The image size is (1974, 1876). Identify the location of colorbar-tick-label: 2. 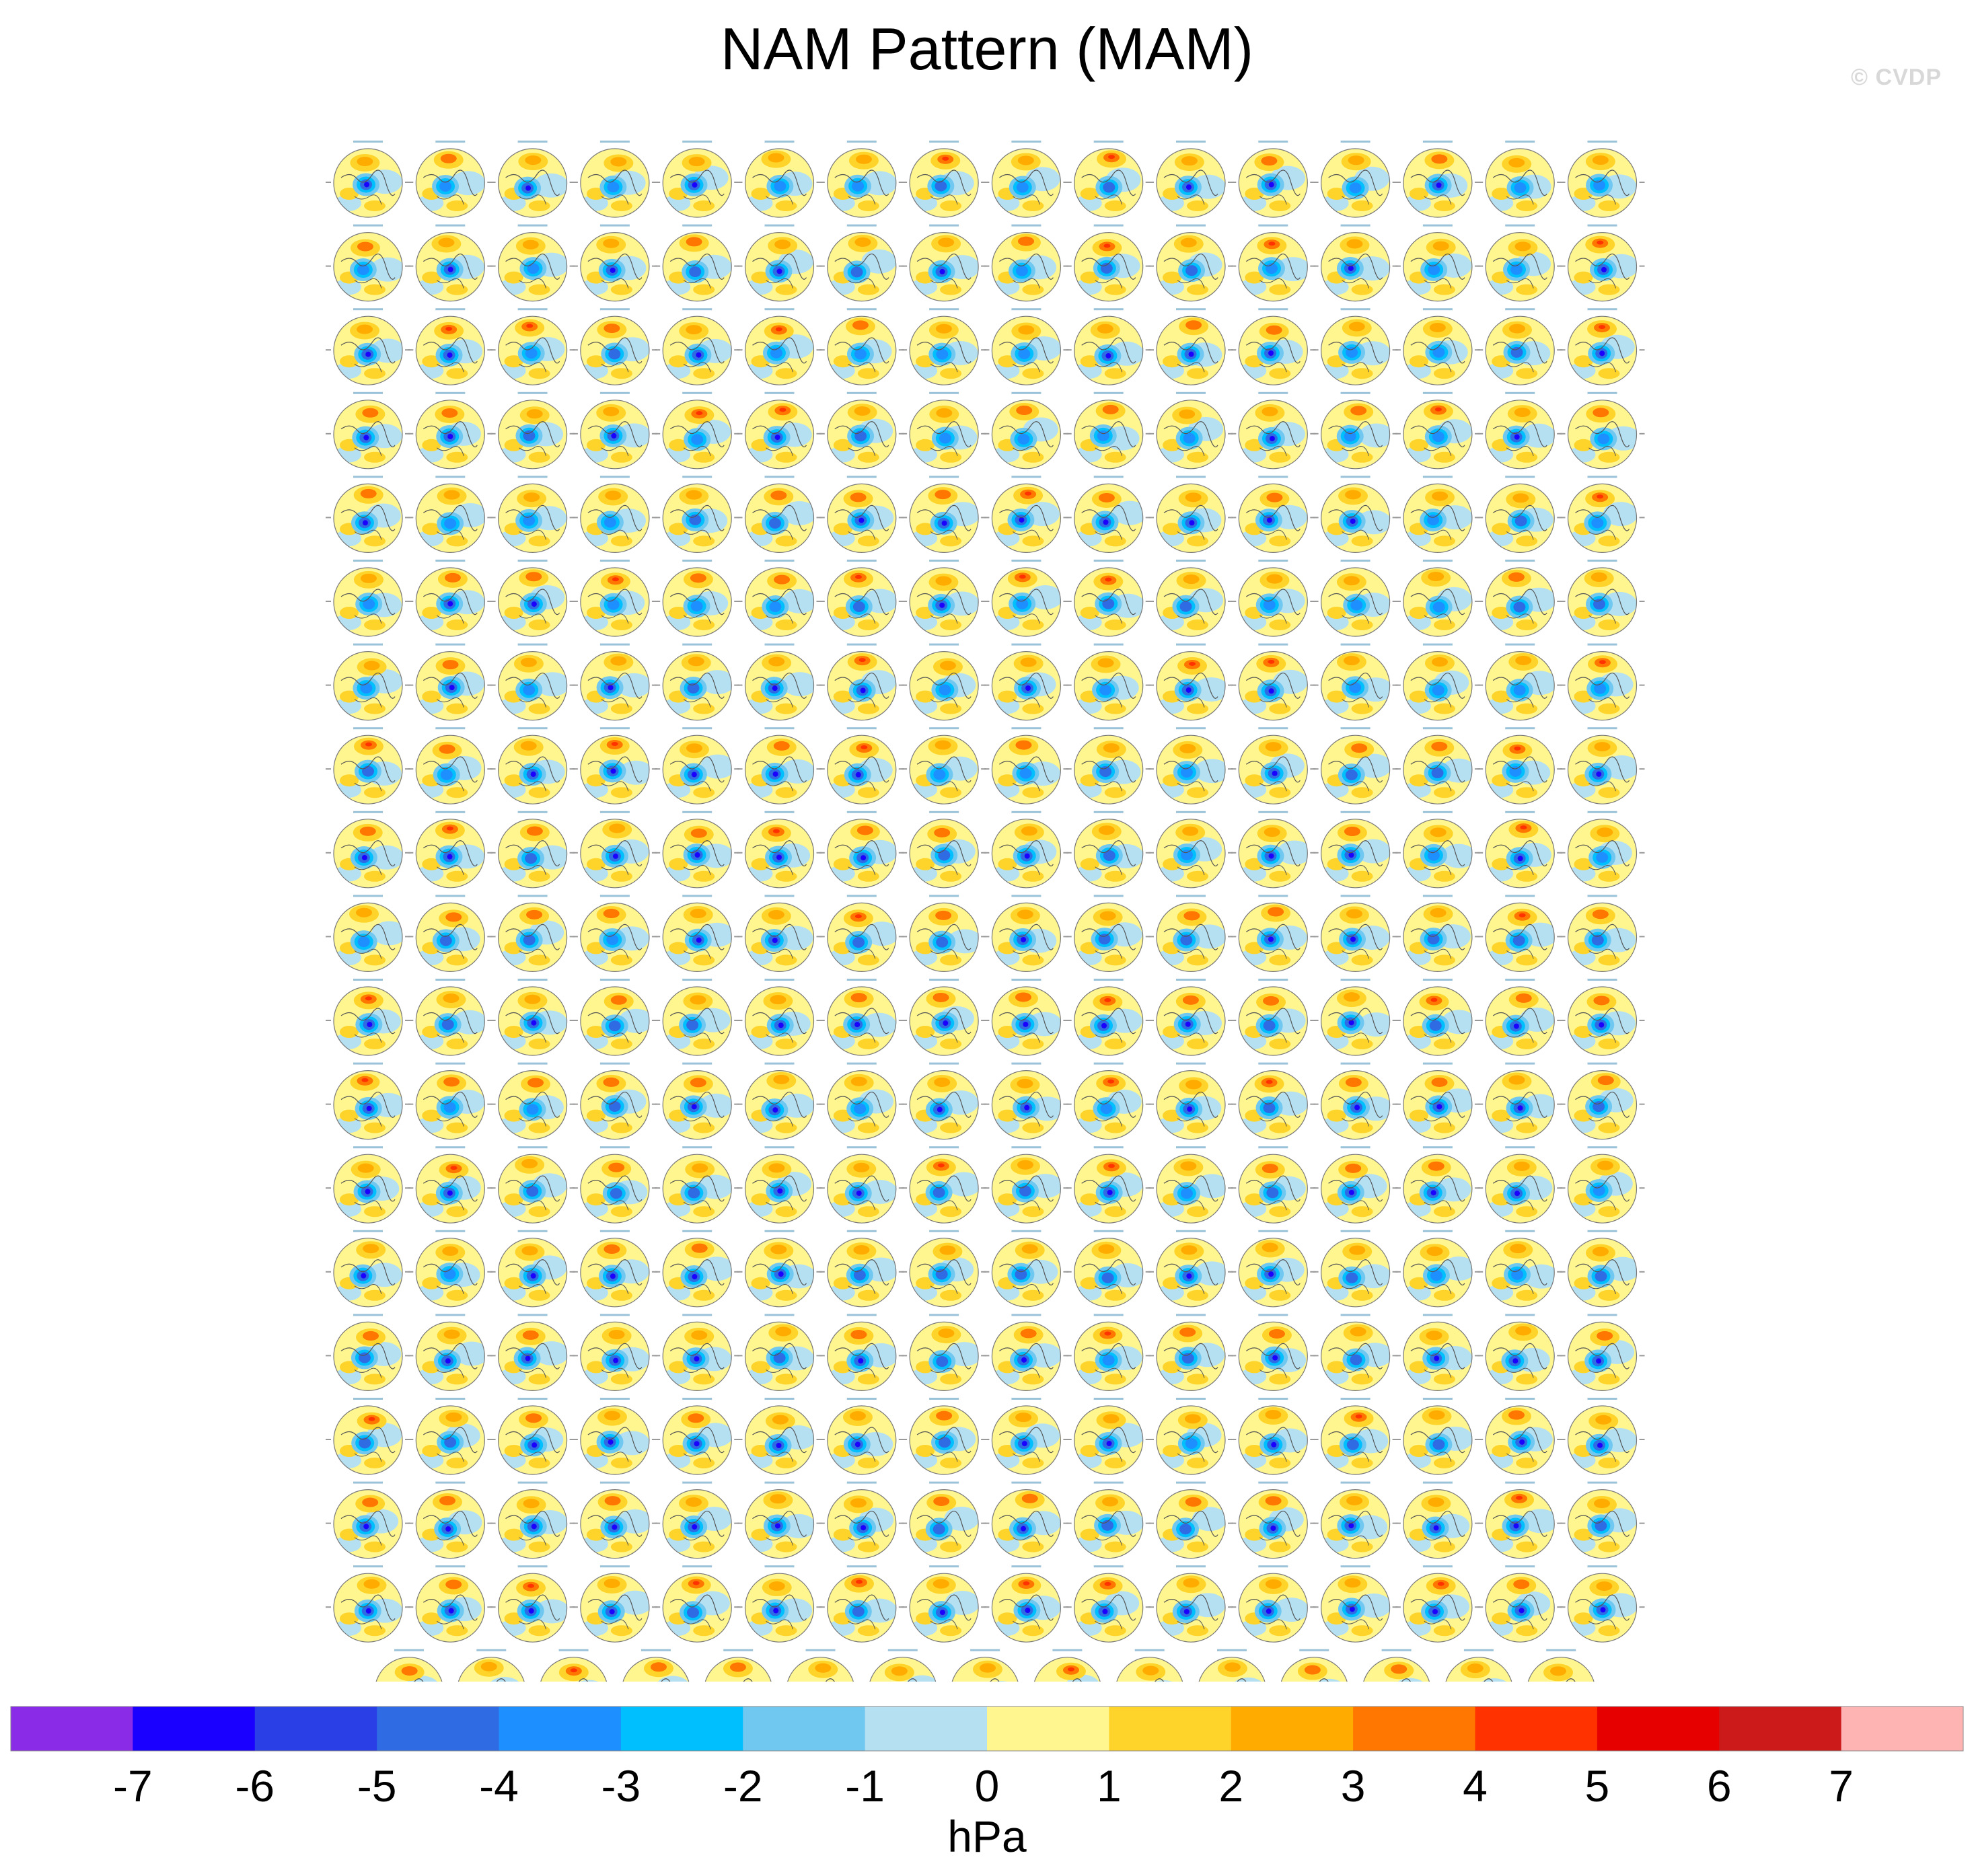
(1230, 1786).